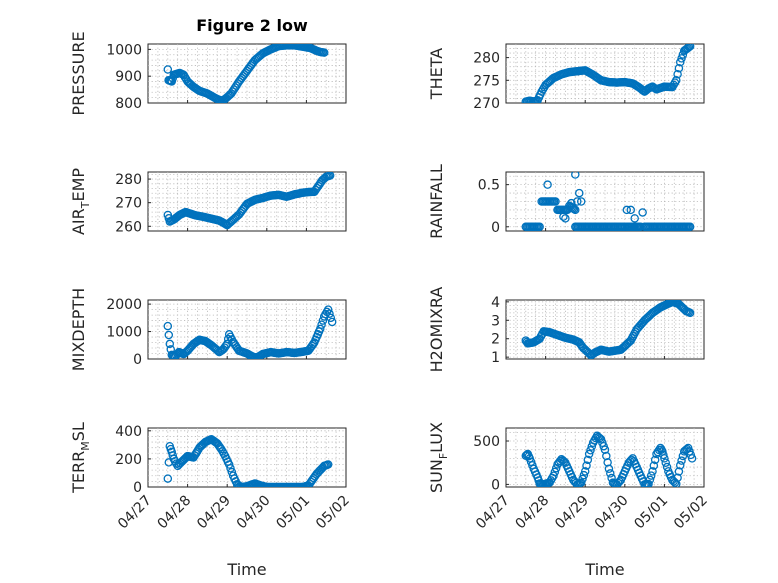 This screenshot has width=778, height=583. Describe the element at coordinates (252, 25) in the screenshot. I see `figure-title: Figure 2 low` at that location.